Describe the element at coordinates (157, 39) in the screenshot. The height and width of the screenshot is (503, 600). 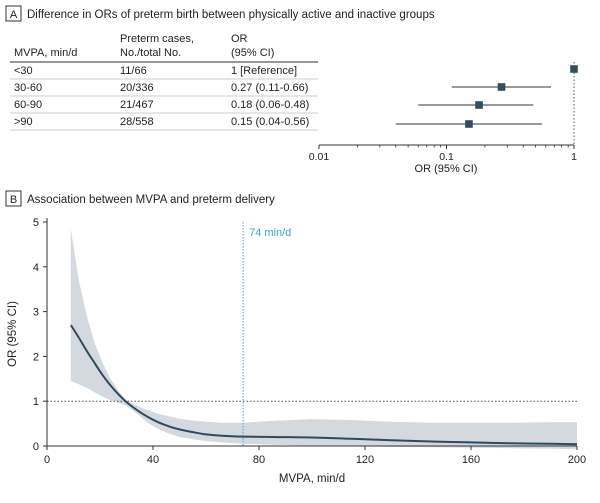
I see `col-header-cases-1: Preterm cases,` at that location.